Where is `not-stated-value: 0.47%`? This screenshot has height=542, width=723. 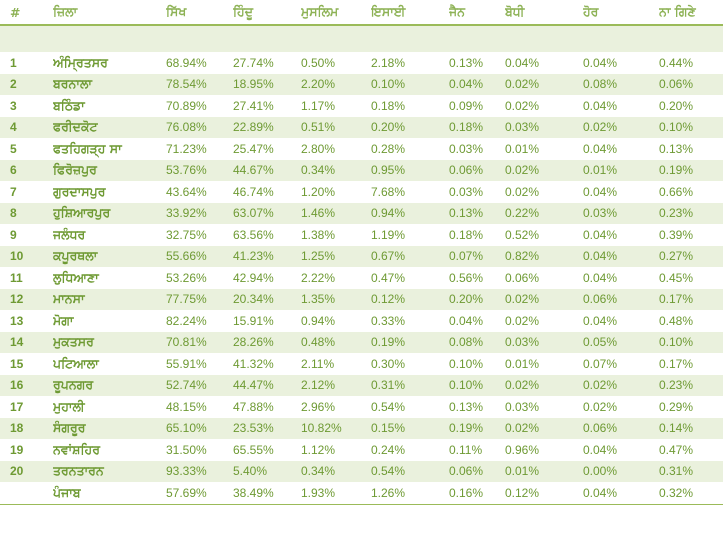 not-stated-value: 0.47% is located at coordinates (676, 449).